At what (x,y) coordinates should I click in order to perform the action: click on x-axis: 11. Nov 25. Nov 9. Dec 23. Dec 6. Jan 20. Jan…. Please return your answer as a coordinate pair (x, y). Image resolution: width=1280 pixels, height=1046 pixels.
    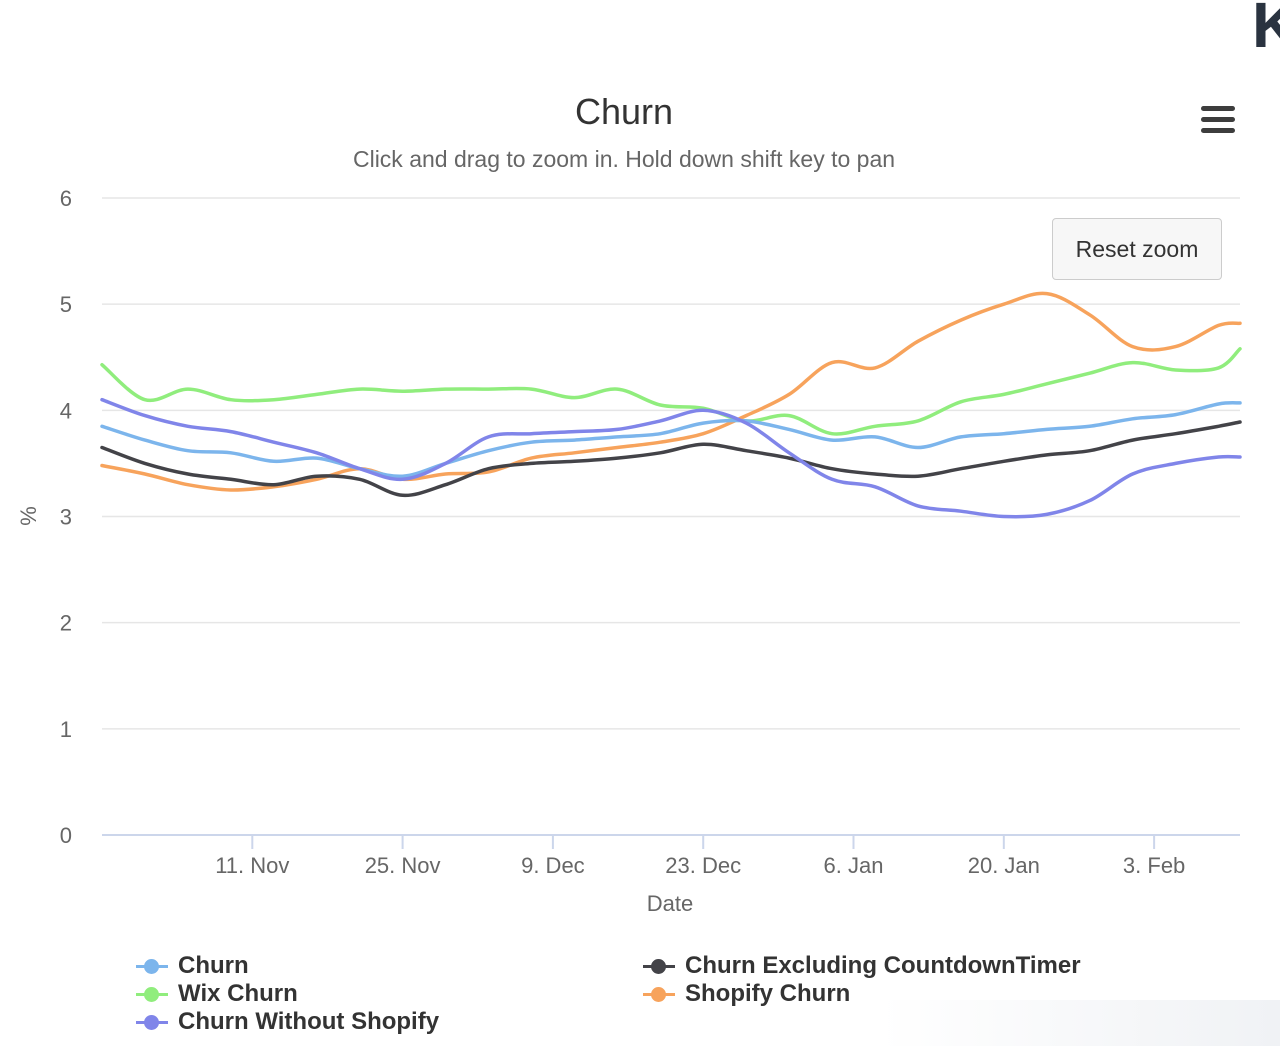
    Looking at the image, I should click on (671, 856).